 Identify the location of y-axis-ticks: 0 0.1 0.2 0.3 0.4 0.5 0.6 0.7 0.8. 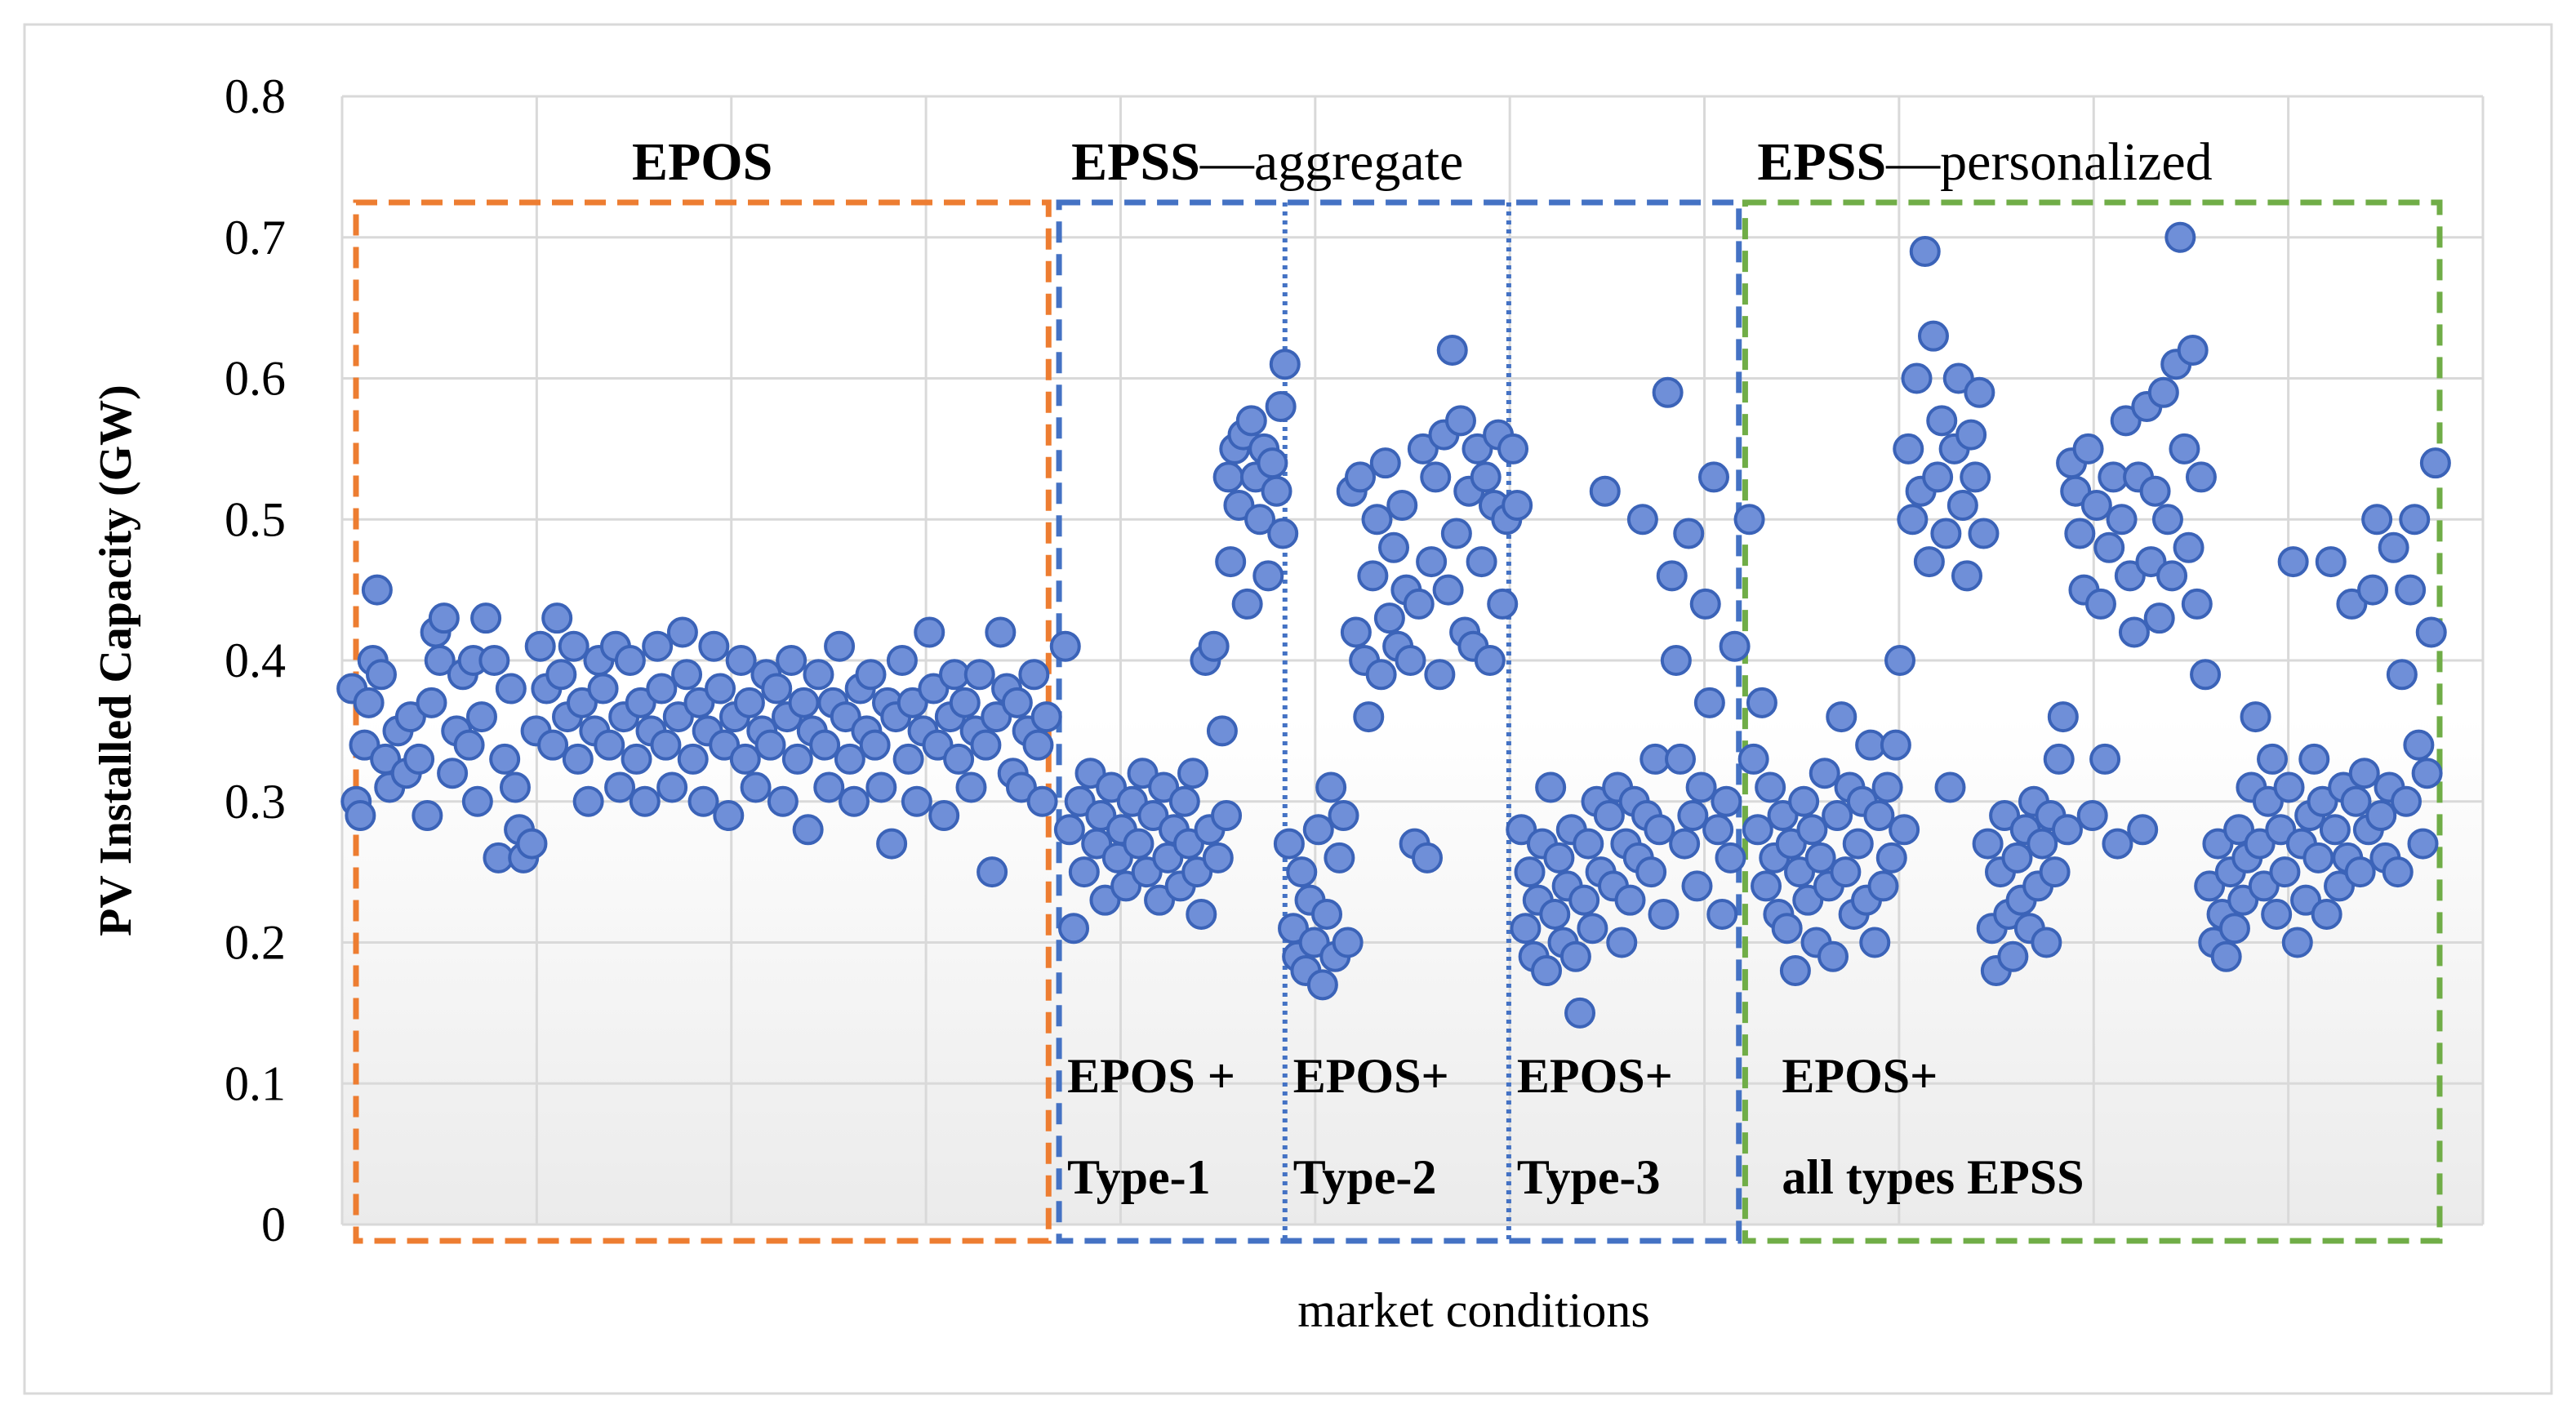
(256, 660).